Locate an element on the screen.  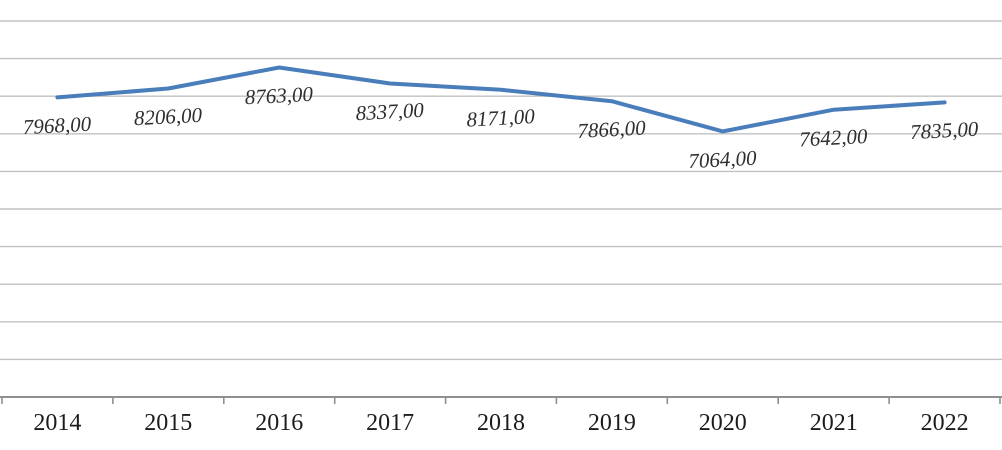
data-label: 8337,00 is located at coordinates (390, 112).